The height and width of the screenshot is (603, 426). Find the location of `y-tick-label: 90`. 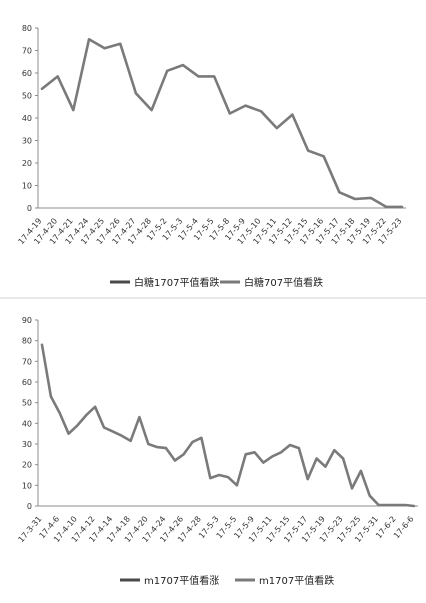

y-tick-label: 90 is located at coordinates (27, 320).